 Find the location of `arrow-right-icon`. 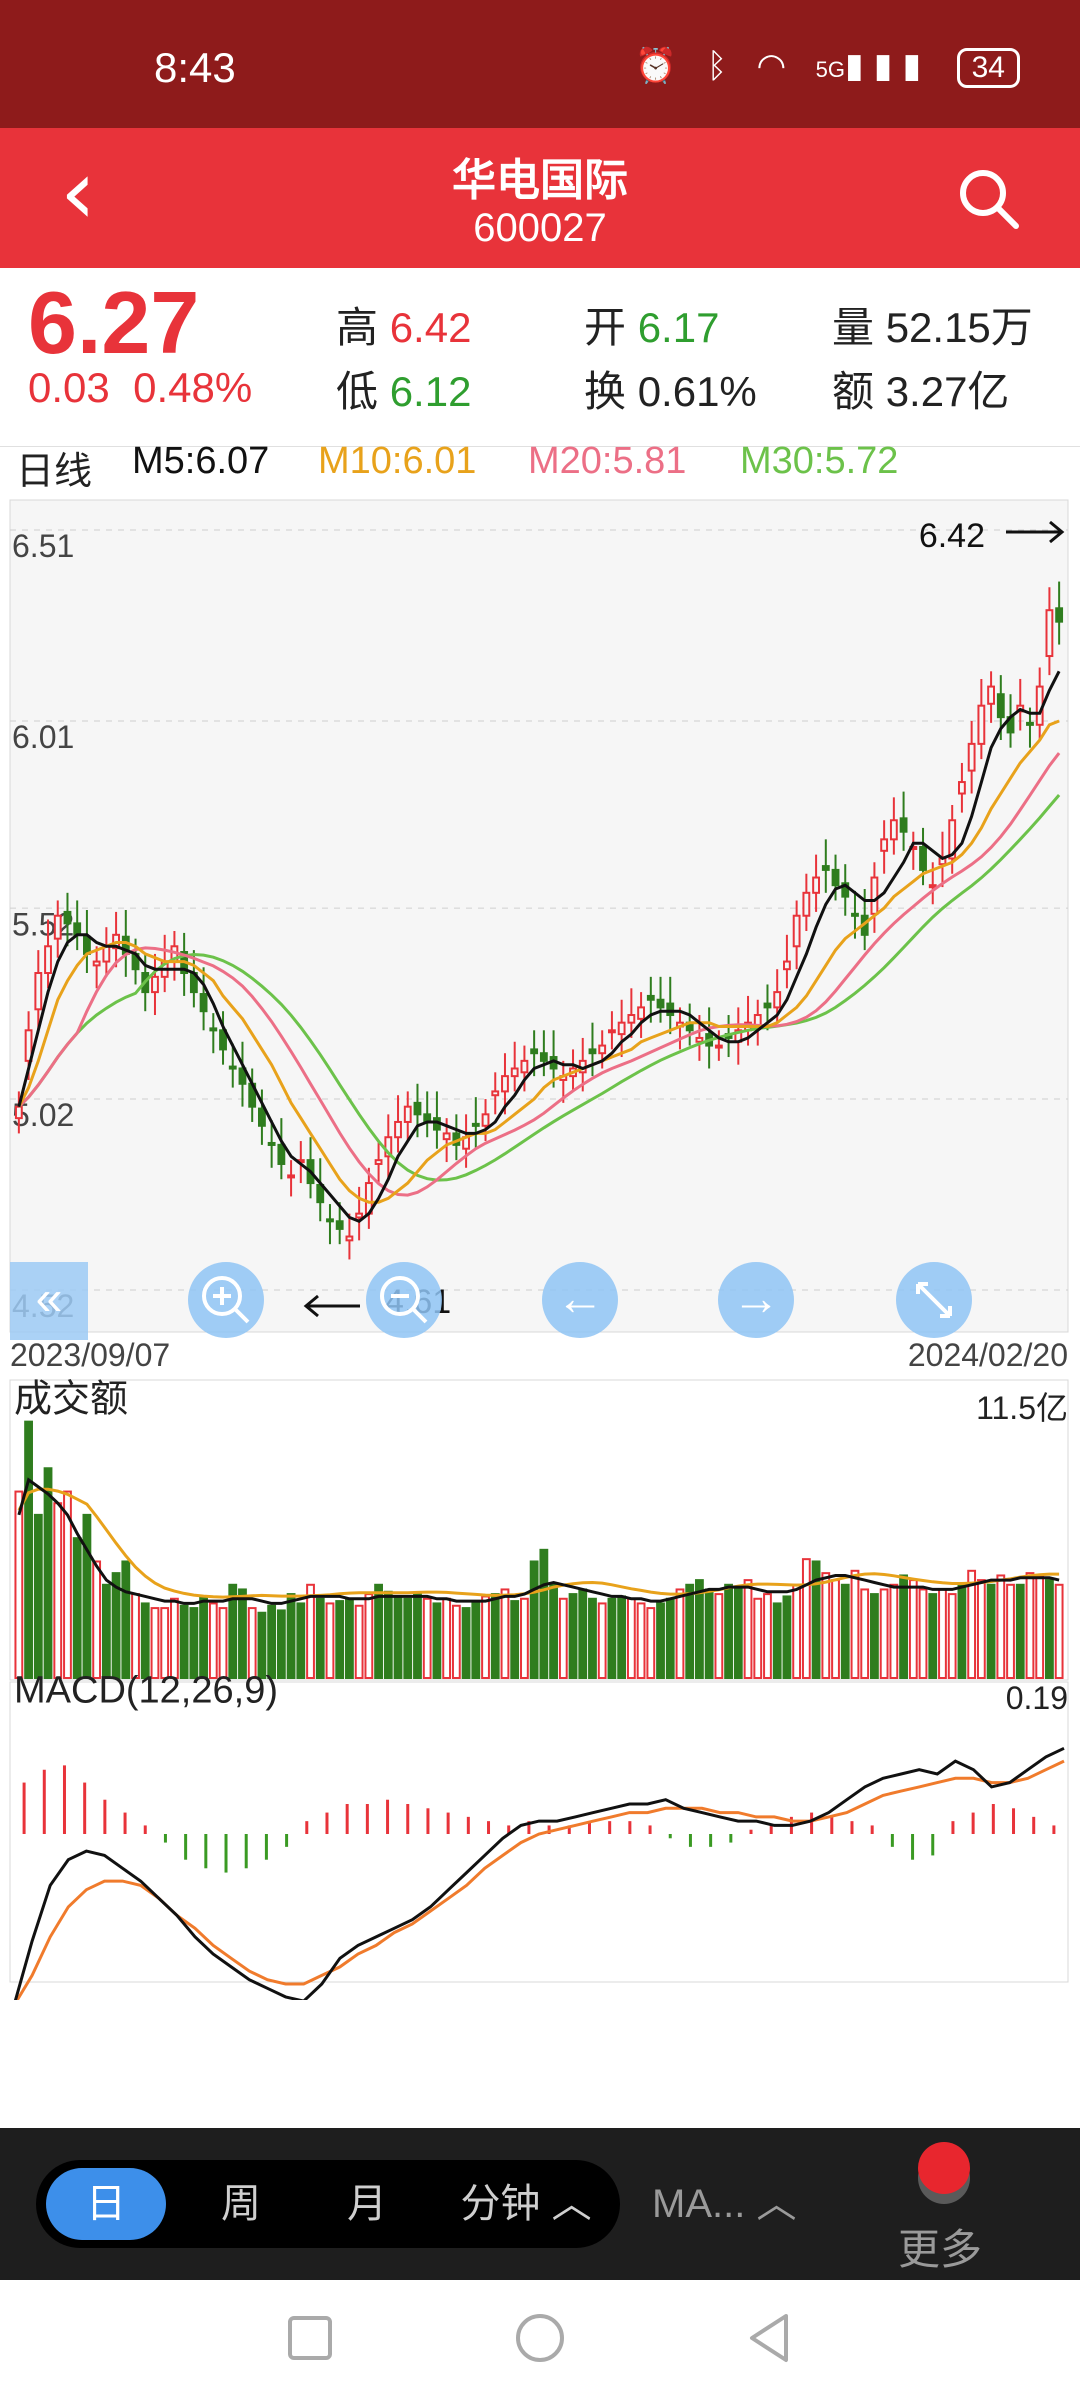

arrow-right-icon is located at coordinates (1035, 532).